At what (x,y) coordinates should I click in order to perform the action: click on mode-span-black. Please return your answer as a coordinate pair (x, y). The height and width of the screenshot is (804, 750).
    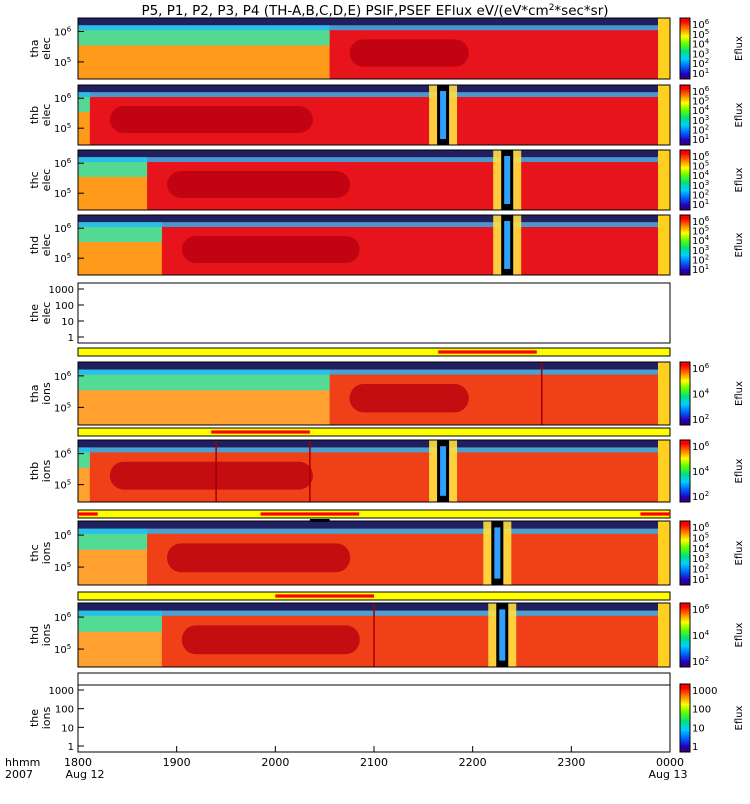
    Looking at the image, I should click on (319, 520).